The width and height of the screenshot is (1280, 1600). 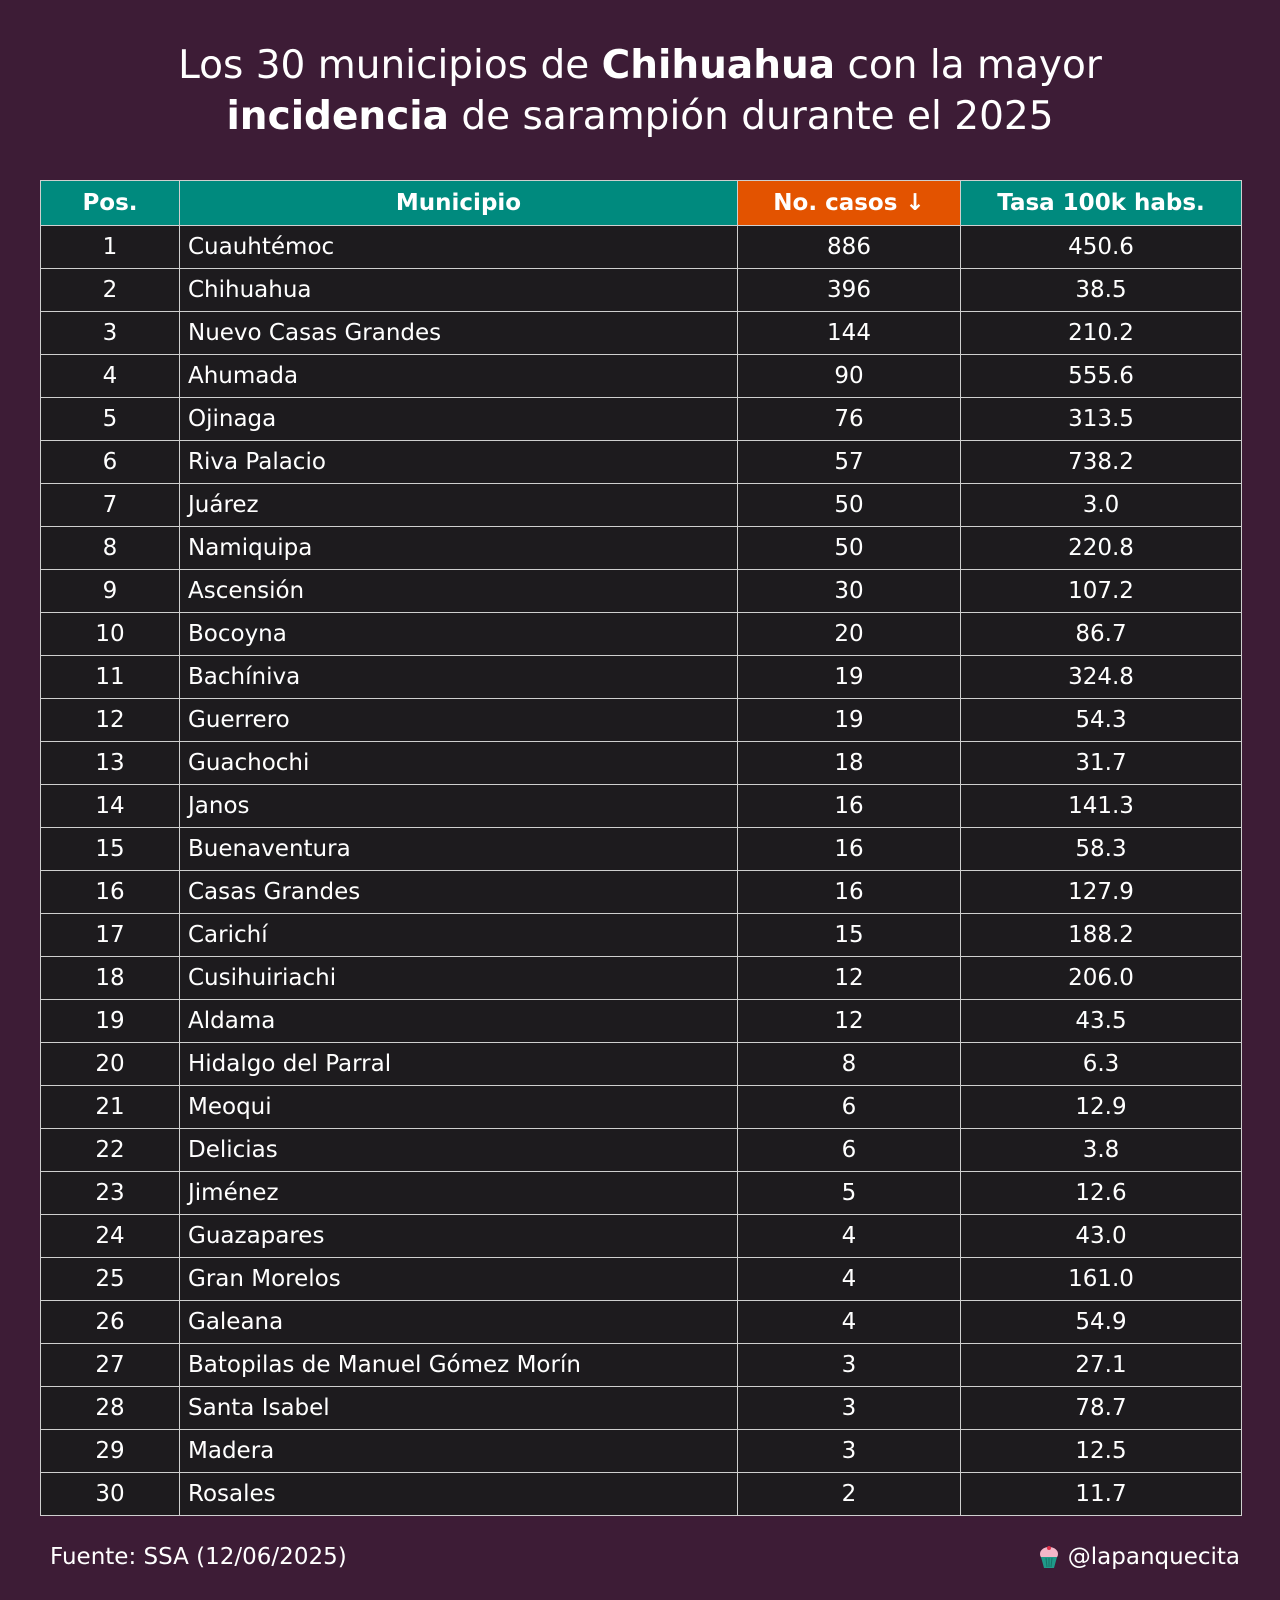 I want to click on cell-position: 24, so click(x=110, y=1236).